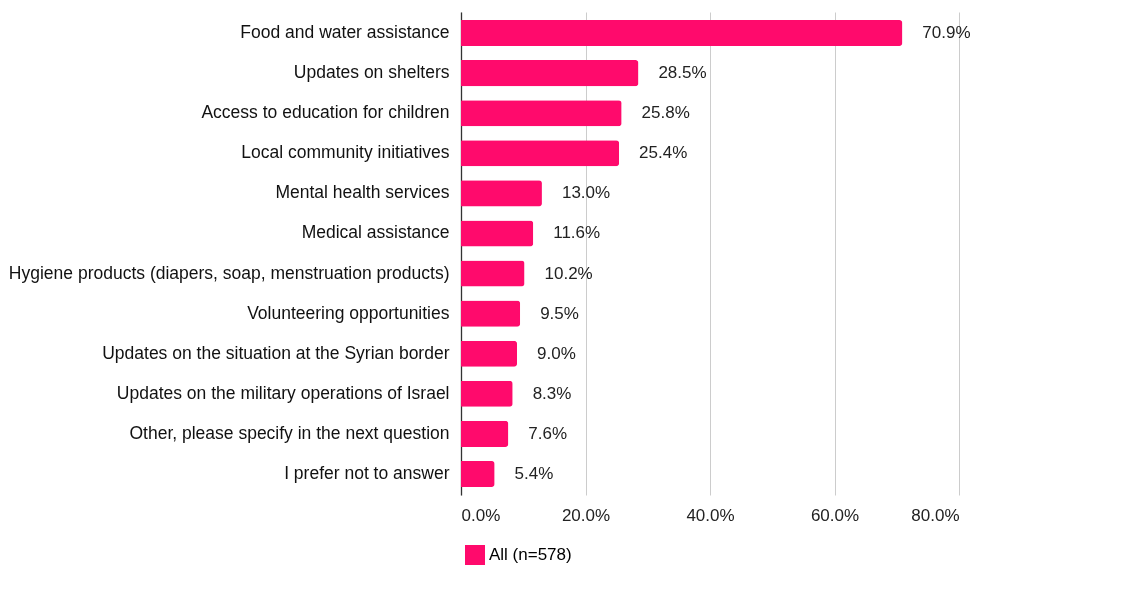  Describe the element at coordinates (534, 473) in the screenshot. I see `data-label: 5.4%` at that location.